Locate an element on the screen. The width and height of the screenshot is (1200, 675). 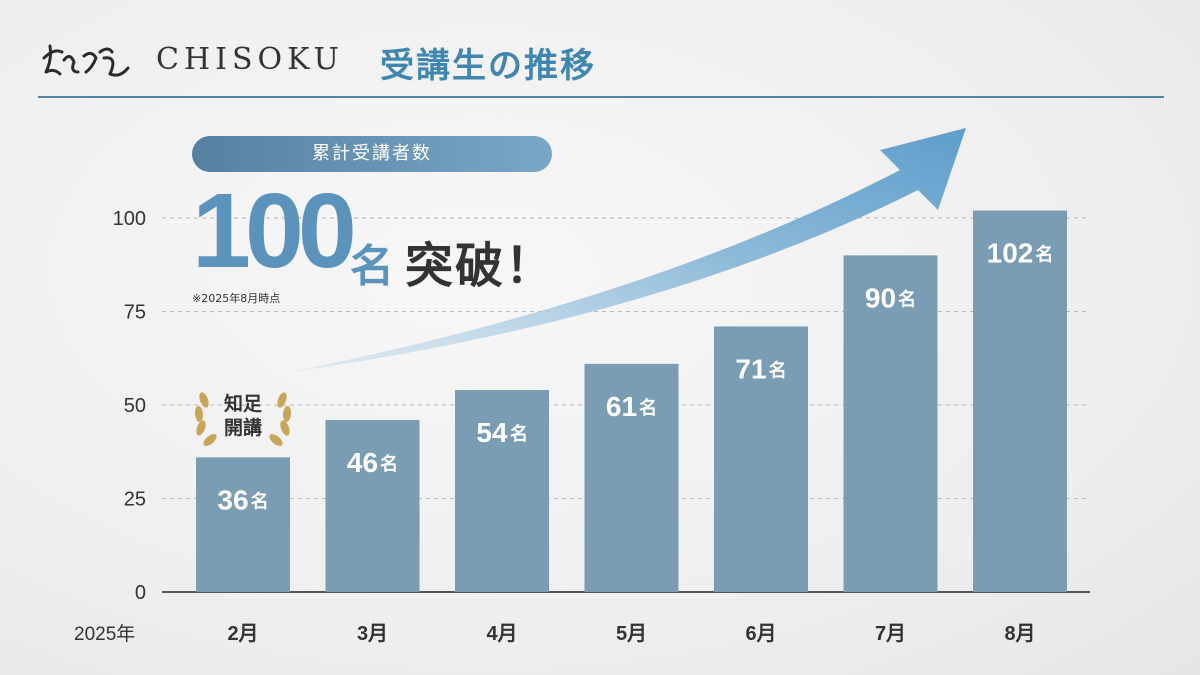
launch-badge: 知足 開講 is located at coordinates (243, 416).